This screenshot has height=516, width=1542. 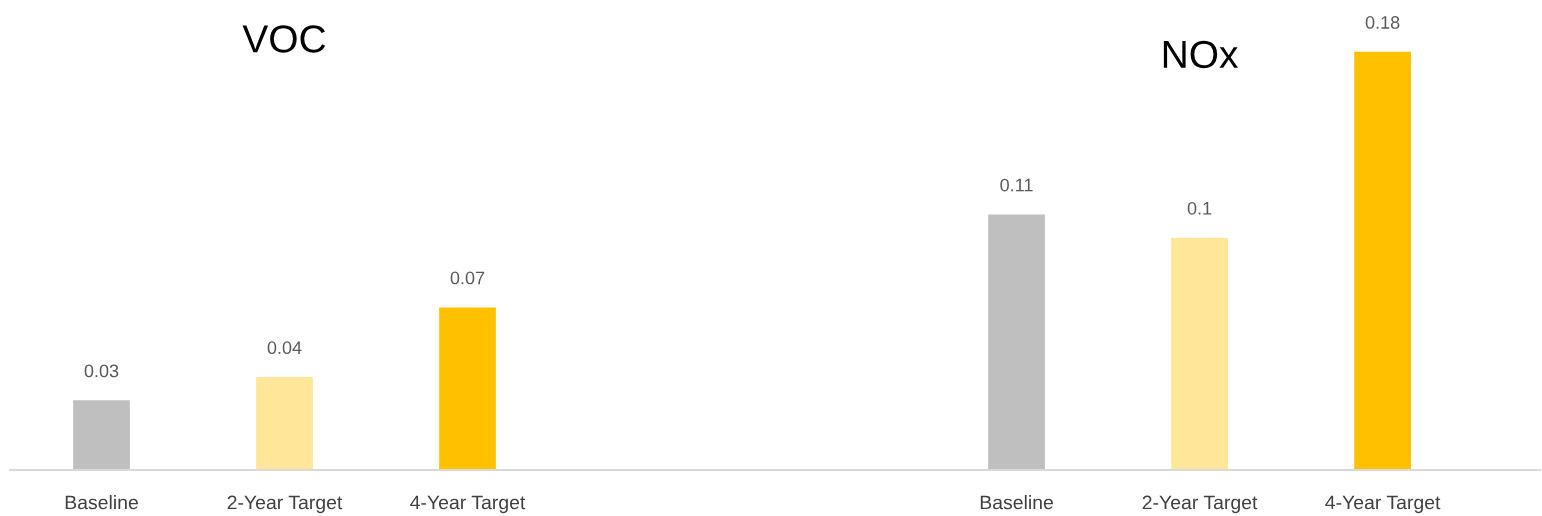 What do you see at coordinates (467, 278) in the screenshot?
I see `data-label: 0.07` at bounding box center [467, 278].